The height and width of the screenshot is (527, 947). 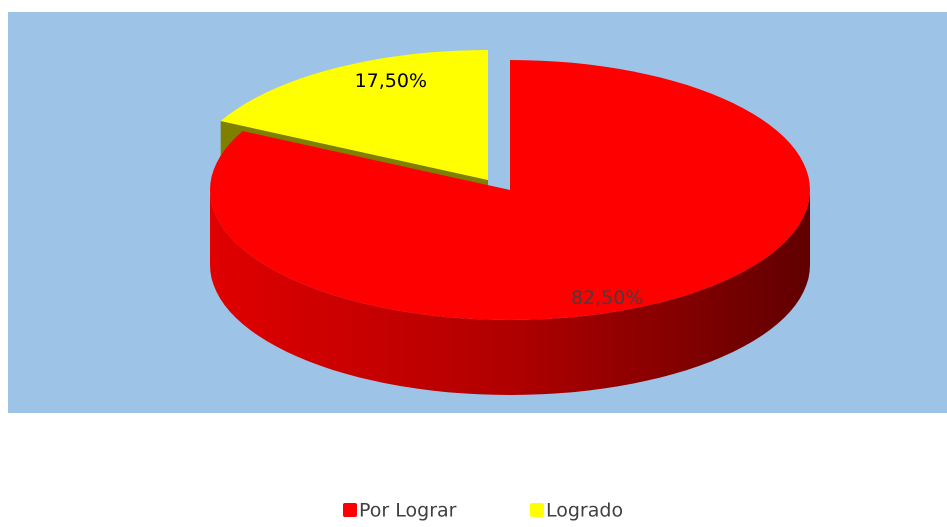 I want to click on legend-label: Por Lograr, so click(x=408, y=511).